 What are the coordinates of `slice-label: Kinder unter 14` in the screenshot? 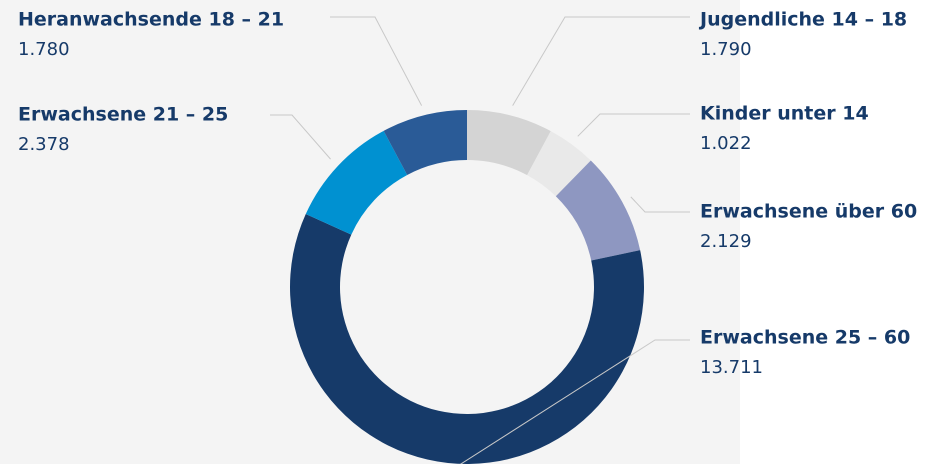 It's located at (784, 114).